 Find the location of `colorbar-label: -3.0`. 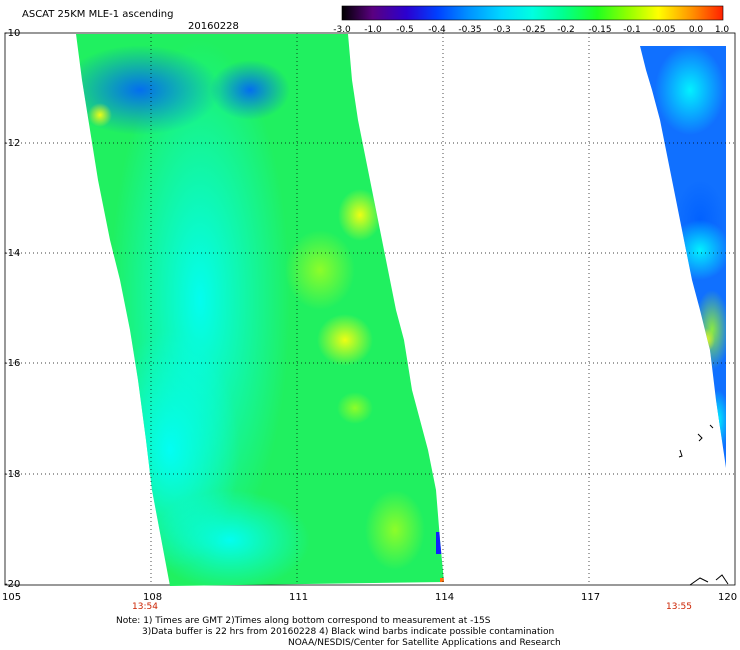

colorbar-label: -3.0 is located at coordinates (342, 30).